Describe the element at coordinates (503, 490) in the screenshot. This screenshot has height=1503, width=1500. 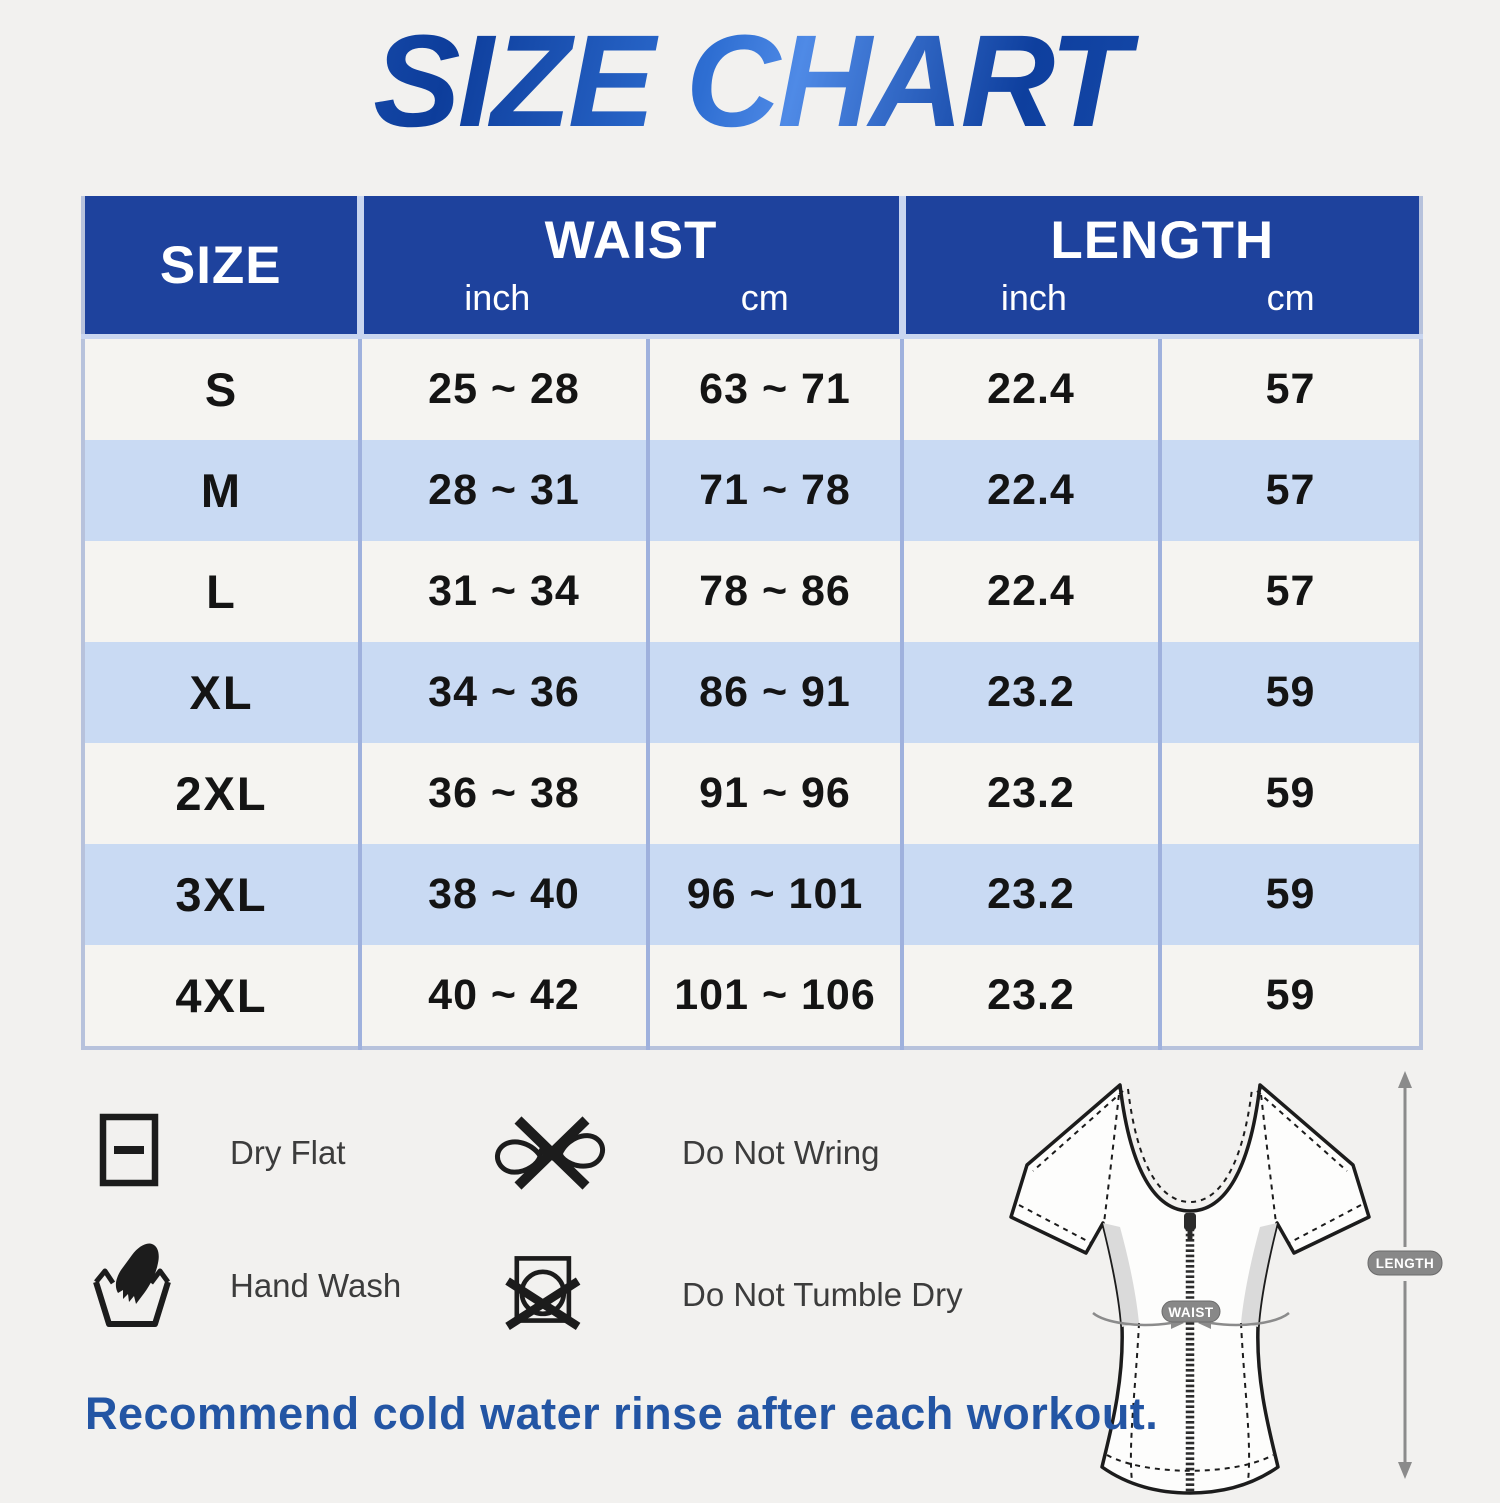
I see `waist-inch-cell: 28 ~ 31` at that location.